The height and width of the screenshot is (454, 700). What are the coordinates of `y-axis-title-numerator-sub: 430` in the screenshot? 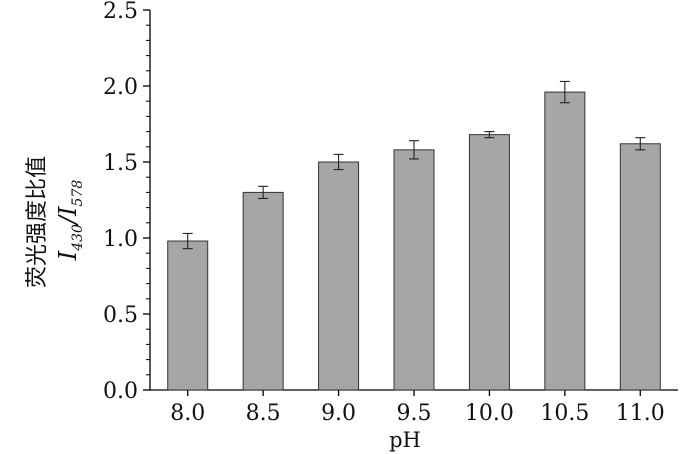 It's located at (78, 238).